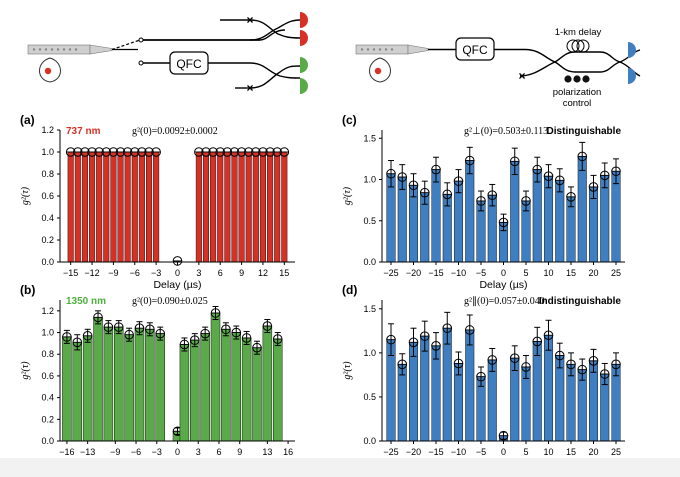 This screenshot has height=477, width=680. What do you see at coordinates (616, 273) in the screenshot?
I see `x-tick-label-c-10: 25` at bounding box center [616, 273].